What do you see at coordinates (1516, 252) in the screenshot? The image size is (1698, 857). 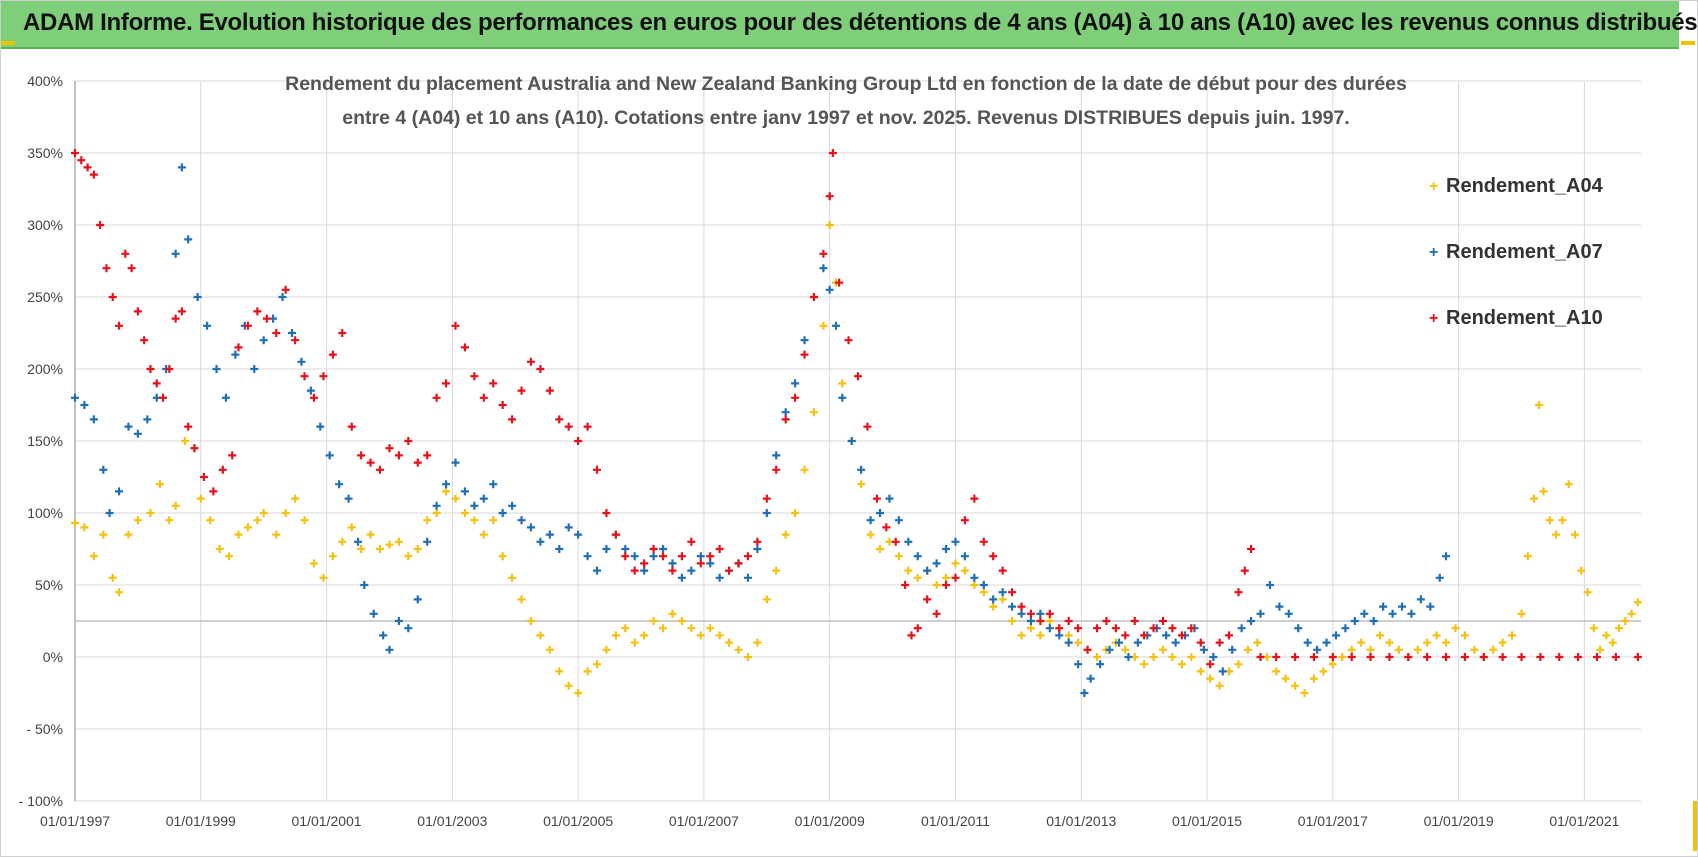 I see `legend-item-a07: + Rendement_A07` at bounding box center [1516, 252].